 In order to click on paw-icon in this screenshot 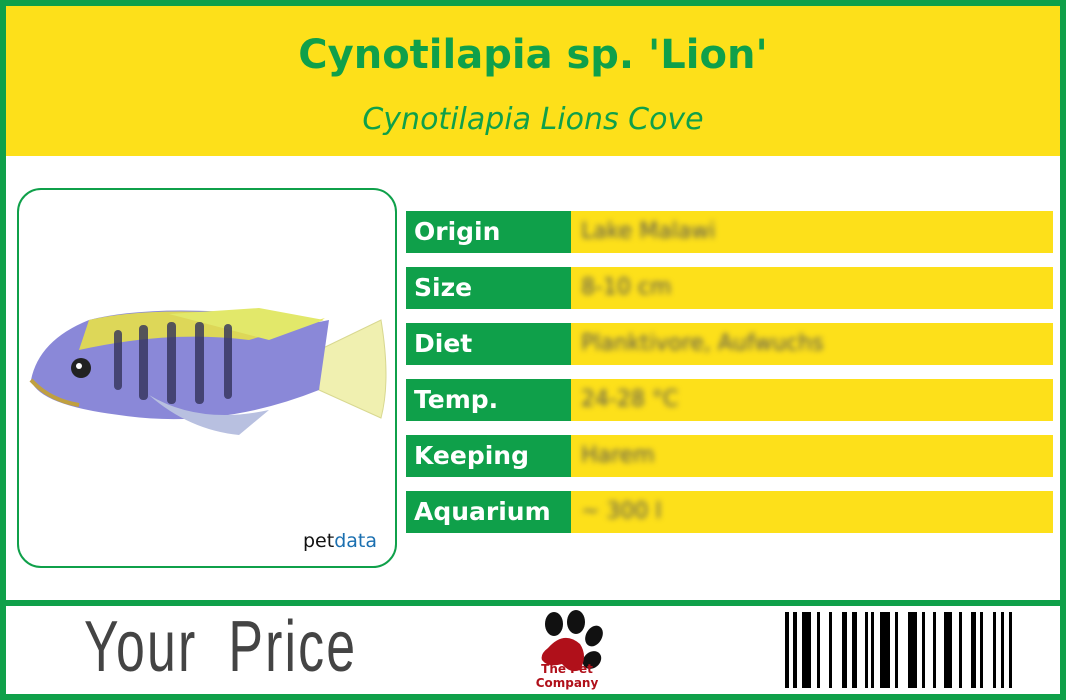, I will do `click(572, 641)`.